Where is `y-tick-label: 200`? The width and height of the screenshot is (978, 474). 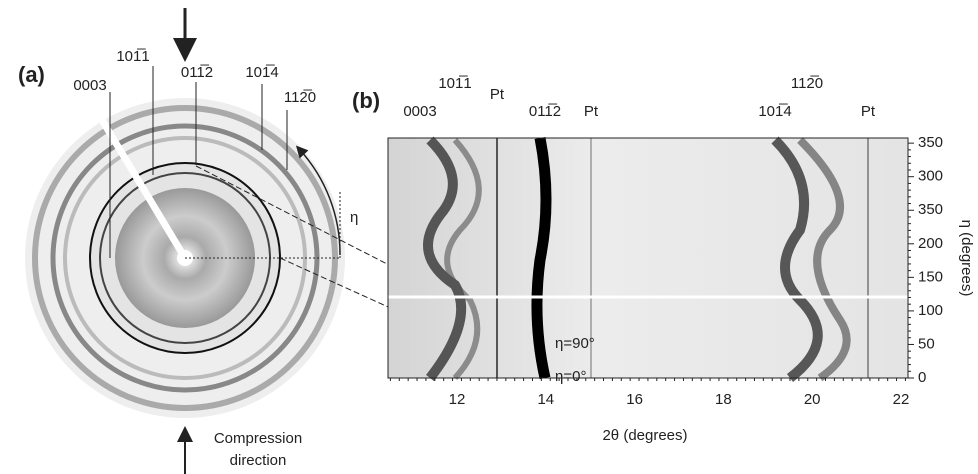
y-tick-label: 200 is located at coordinates (930, 243).